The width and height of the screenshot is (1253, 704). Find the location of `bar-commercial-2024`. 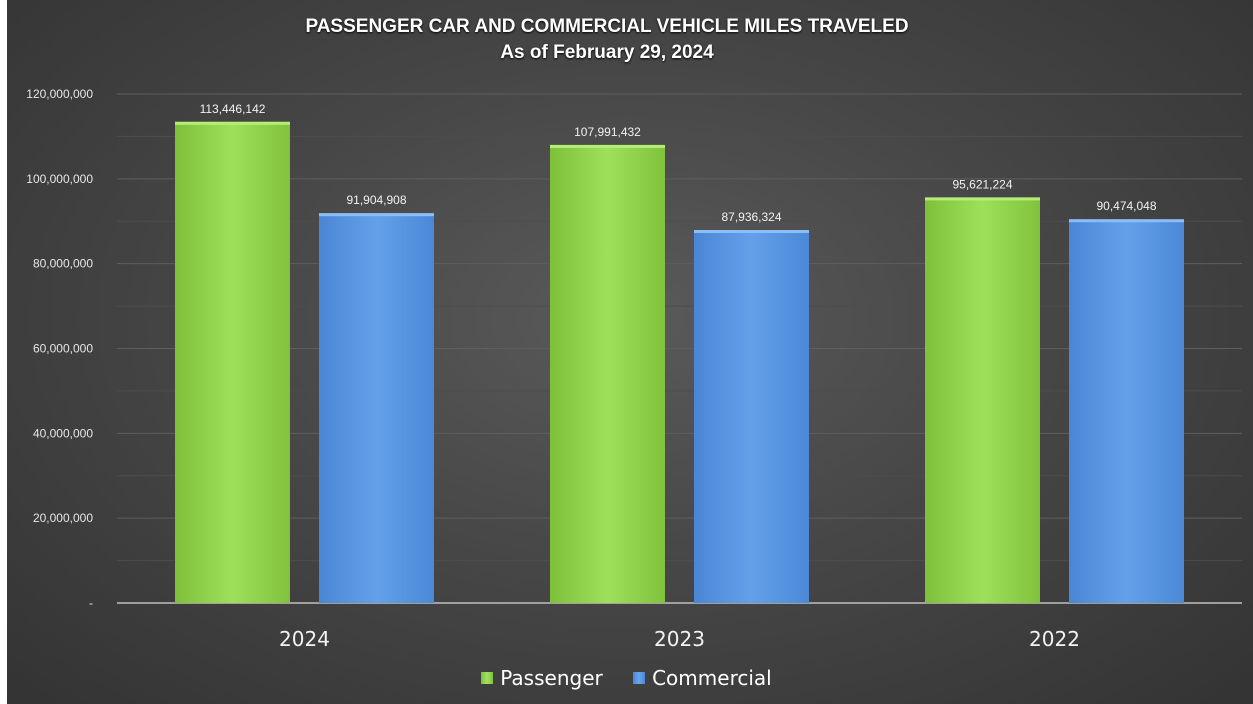

bar-commercial-2024 is located at coordinates (376, 408).